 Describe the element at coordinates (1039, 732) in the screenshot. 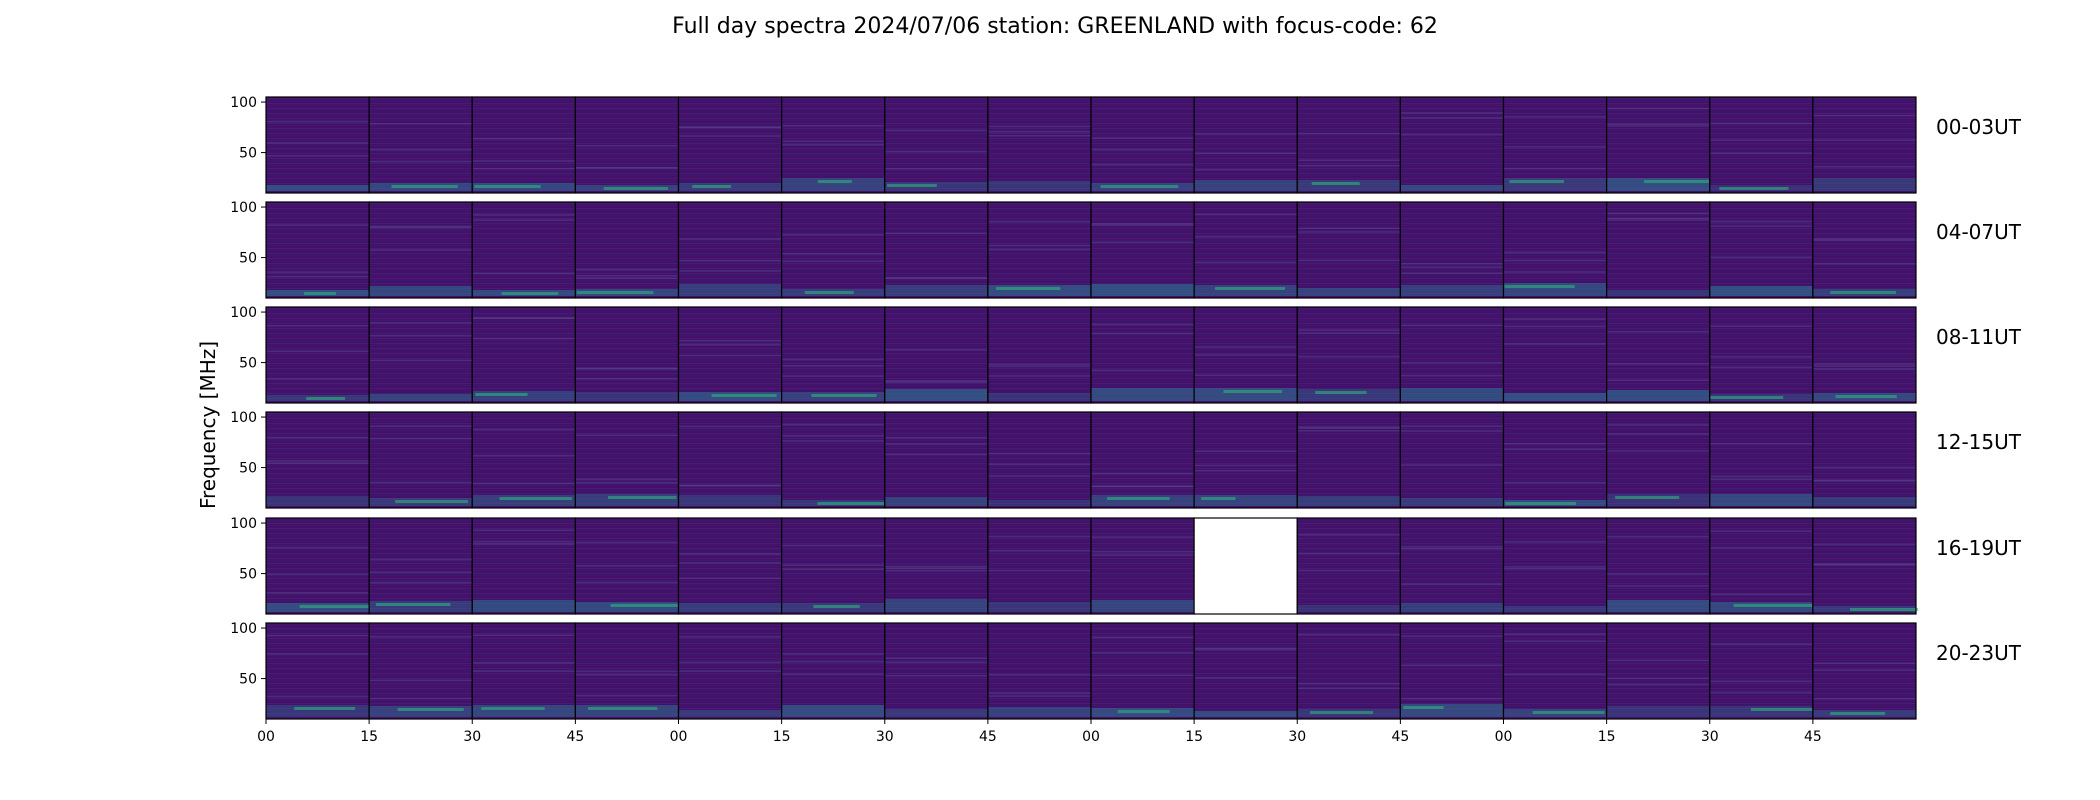

I see `x-axis-ticks: 00 15 30 45 00 15 30 45 00 15 30 45 00 15 30 45` at that location.